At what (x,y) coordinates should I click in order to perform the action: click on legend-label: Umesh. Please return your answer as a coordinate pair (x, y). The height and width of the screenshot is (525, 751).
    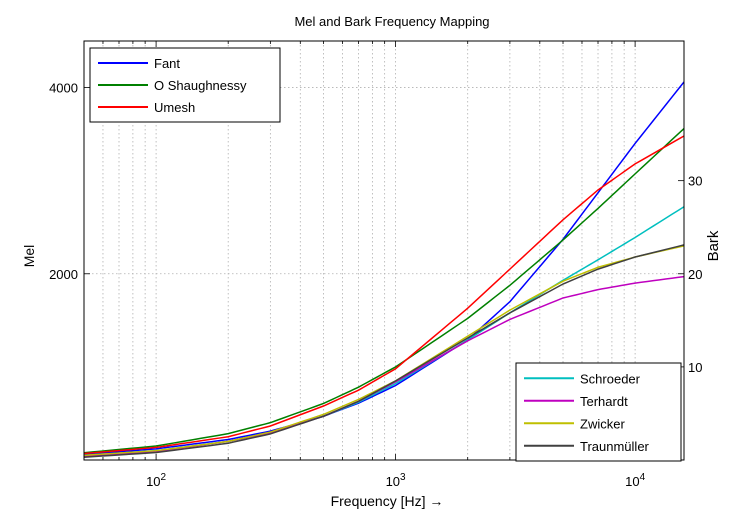
    Looking at the image, I should click on (174, 107).